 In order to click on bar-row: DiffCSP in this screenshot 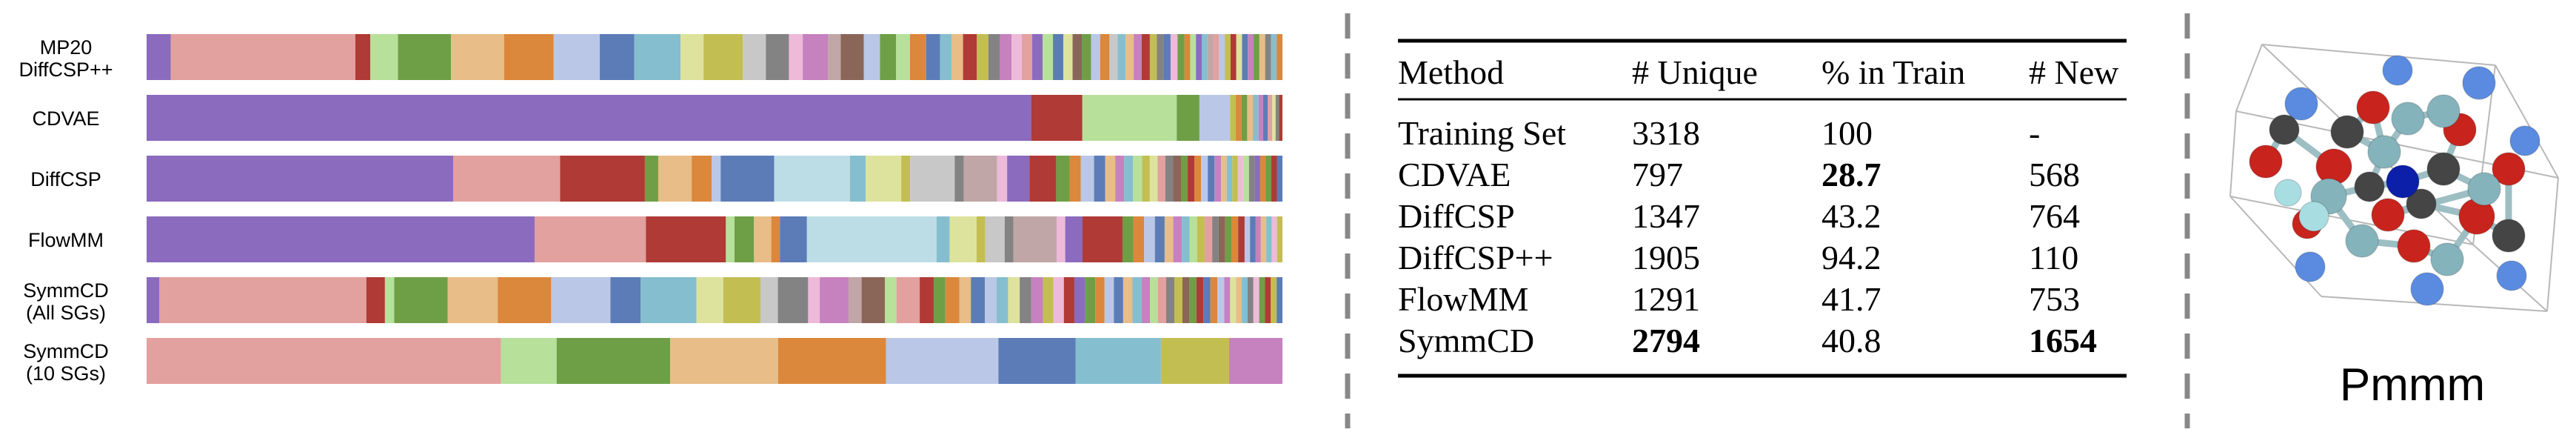, I will do `click(656, 179)`.